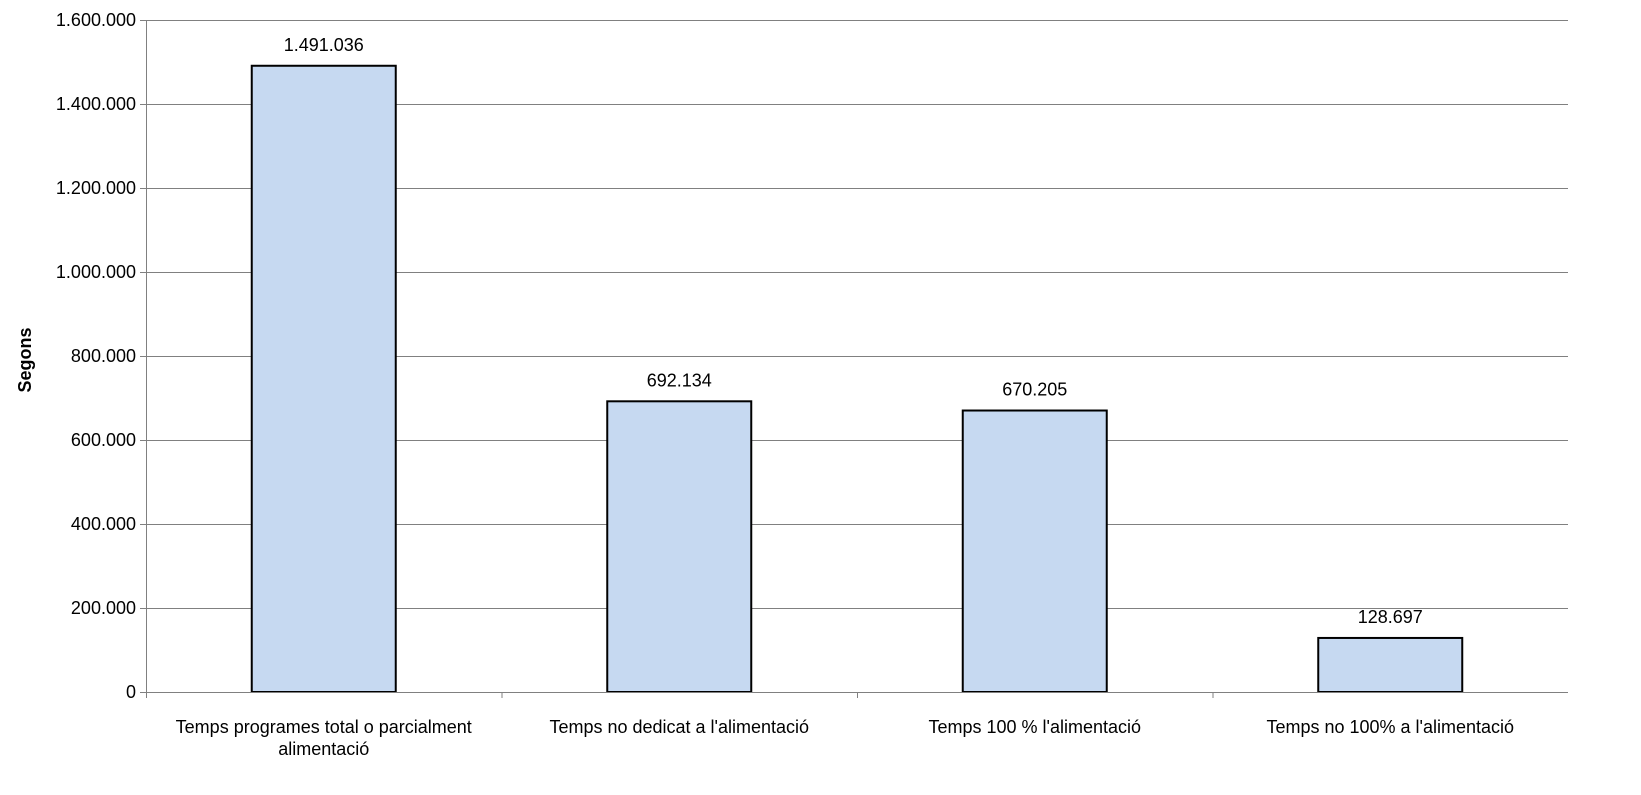  I want to click on data-label: 692.134, so click(679, 380).